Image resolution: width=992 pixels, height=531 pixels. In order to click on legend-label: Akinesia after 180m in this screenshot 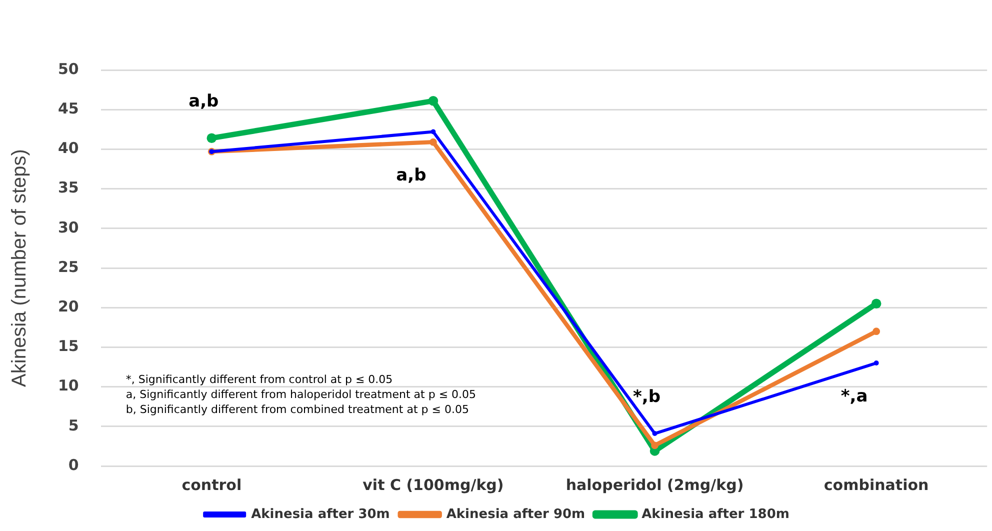, I will do `click(716, 514)`.